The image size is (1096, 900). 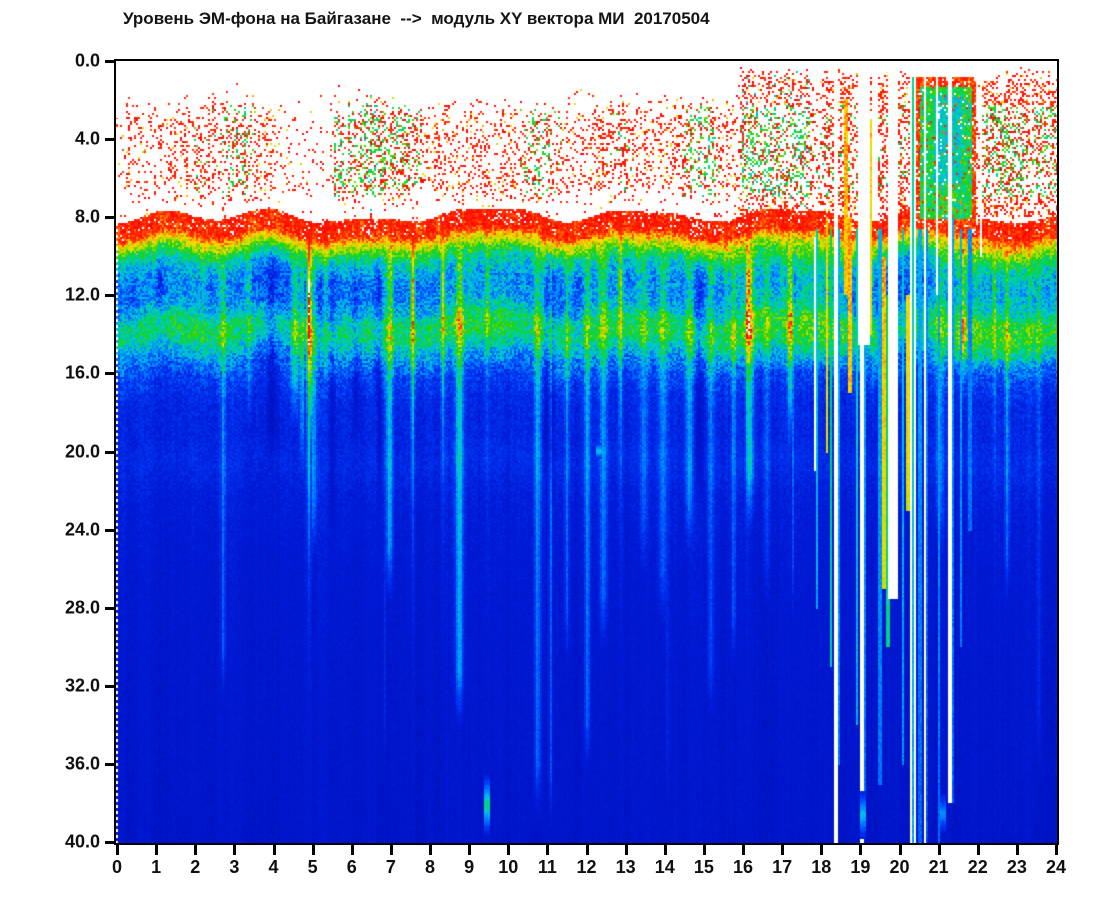 I want to click on x-tick-label: 1, so click(x=156, y=867).